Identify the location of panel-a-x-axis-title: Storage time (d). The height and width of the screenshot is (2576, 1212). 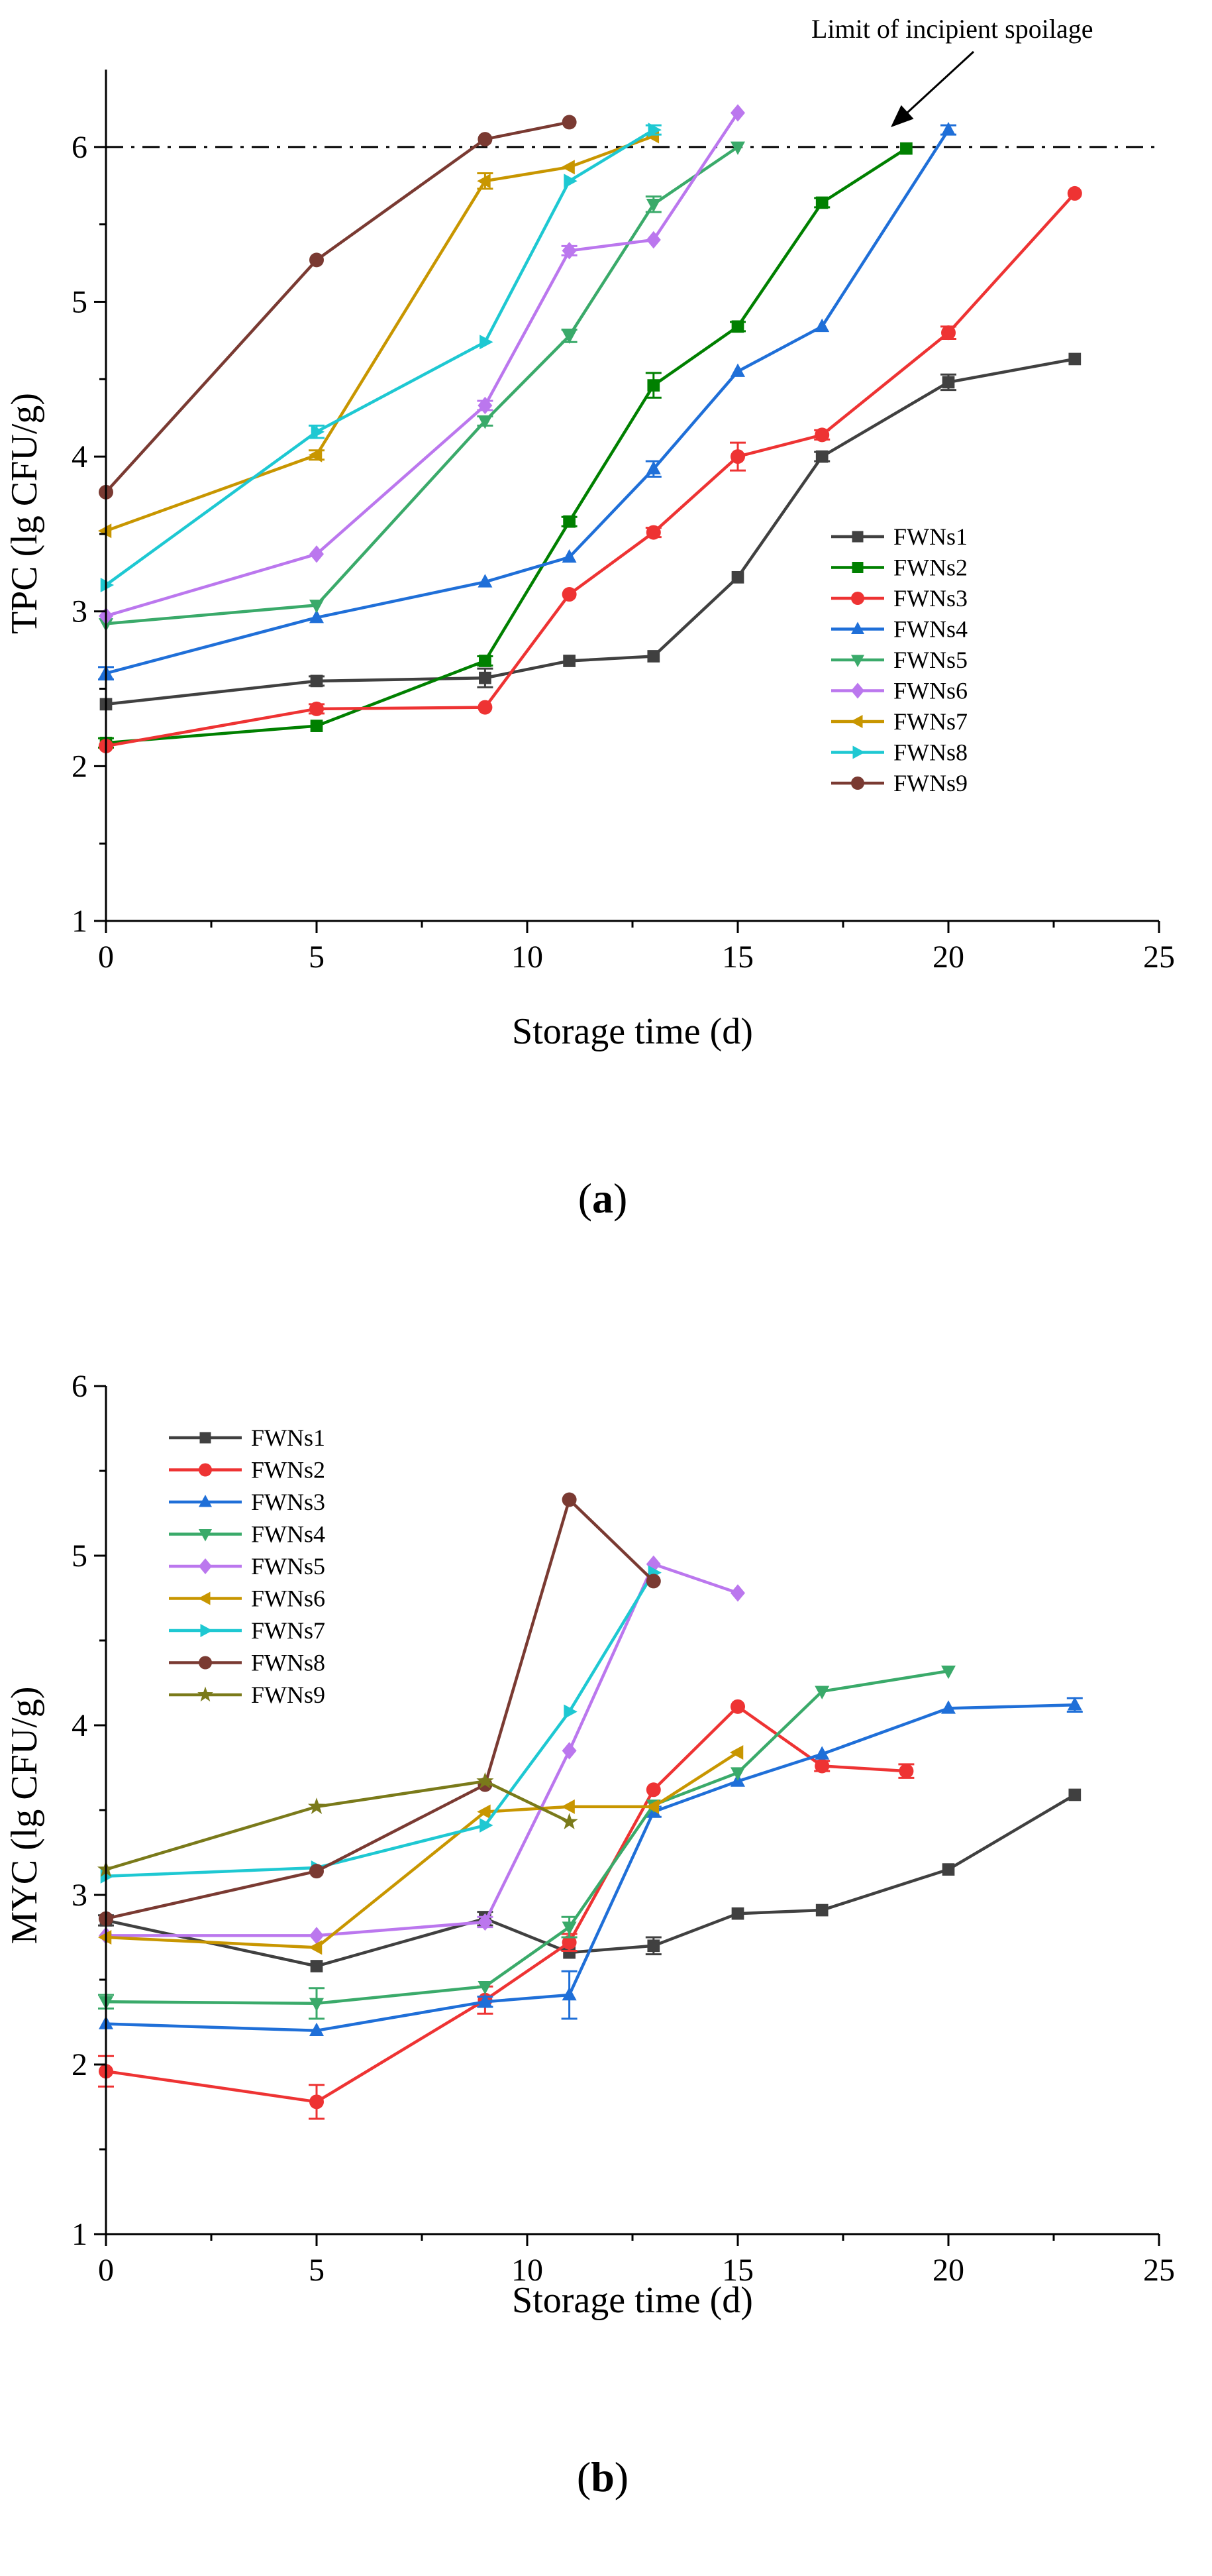
(632, 1031).